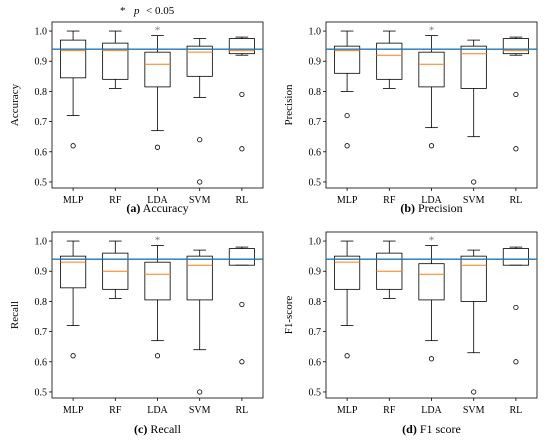 Image resolution: width=550 pixels, height=441 pixels. Describe the element at coordinates (164, 208) in the screenshot. I see `caption-text: Accuracy` at that location.